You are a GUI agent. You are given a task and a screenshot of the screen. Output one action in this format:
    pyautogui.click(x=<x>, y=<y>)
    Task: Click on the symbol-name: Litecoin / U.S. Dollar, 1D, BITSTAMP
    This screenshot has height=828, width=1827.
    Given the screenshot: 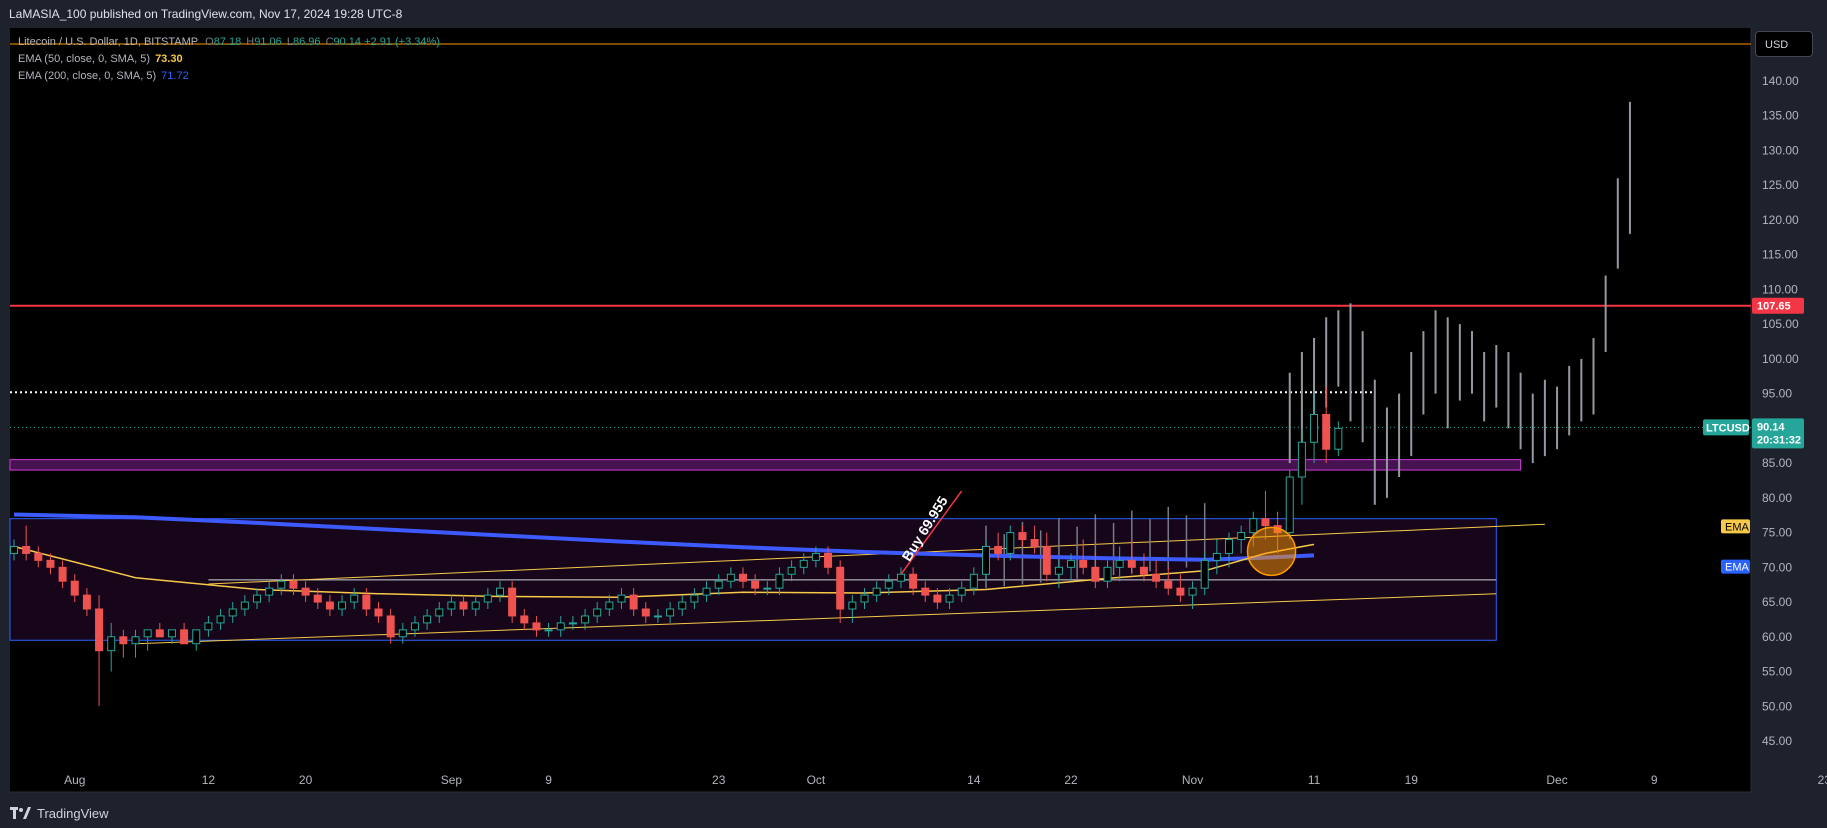 What is the action you would take?
    pyautogui.click(x=108, y=42)
    